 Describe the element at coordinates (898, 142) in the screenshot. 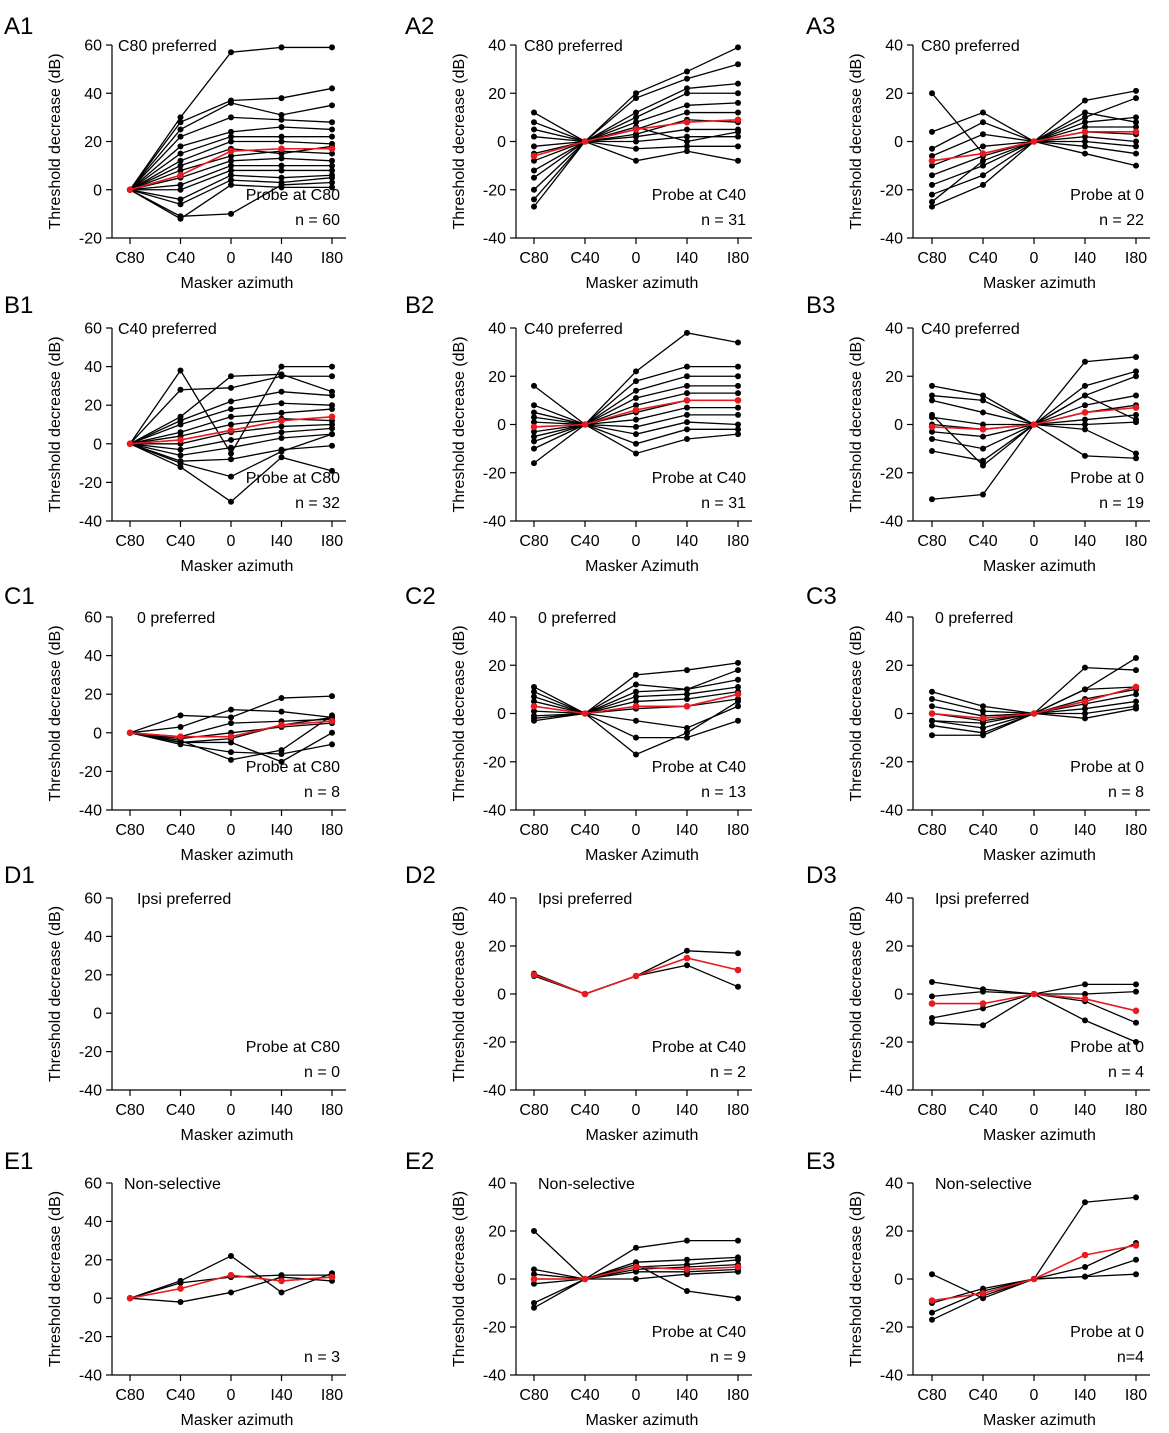

I see `y-tick-label: 0` at that location.